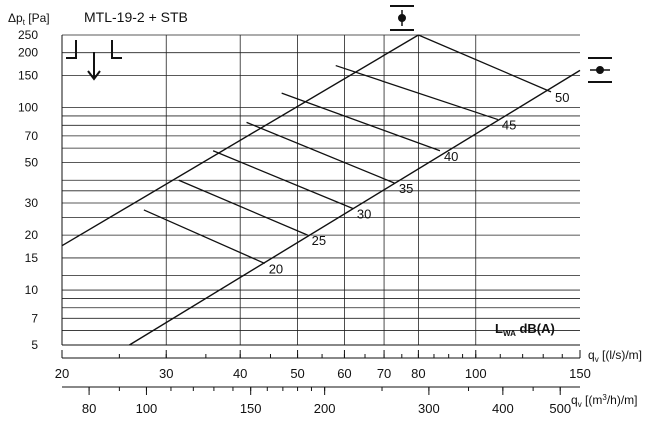 Image resolution: width=669 pixels, height=421 pixels. Describe the element at coordinates (32, 163) in the screenshot. I see `y-tick-label: 50` at that location.